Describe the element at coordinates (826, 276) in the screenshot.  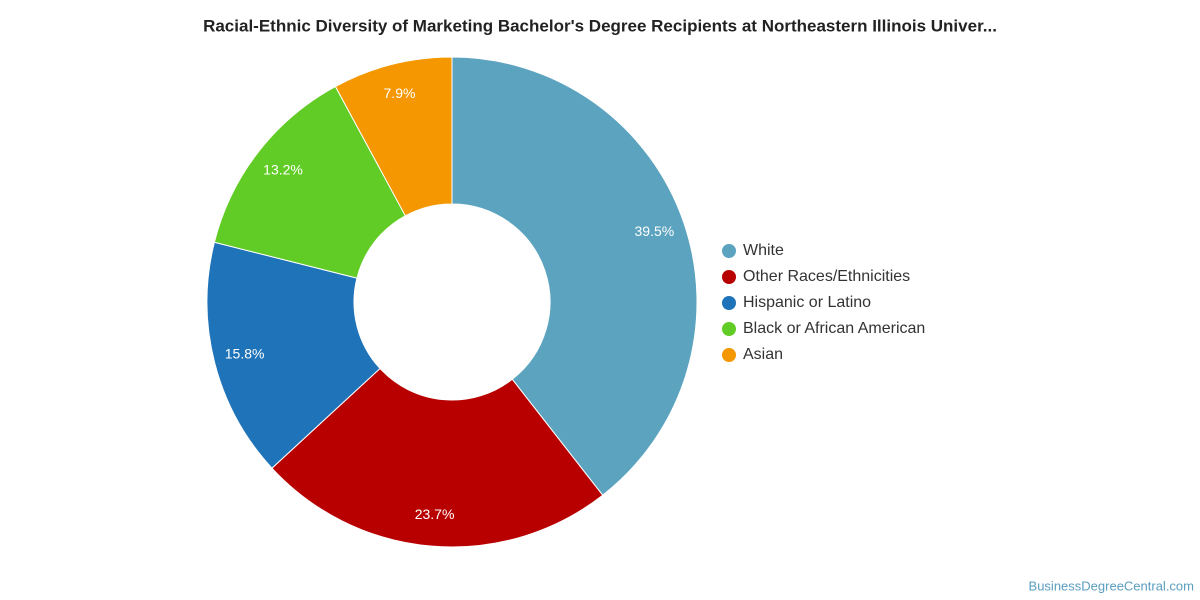
I see `legend-label: Other Races/Ethnicities` at that location.